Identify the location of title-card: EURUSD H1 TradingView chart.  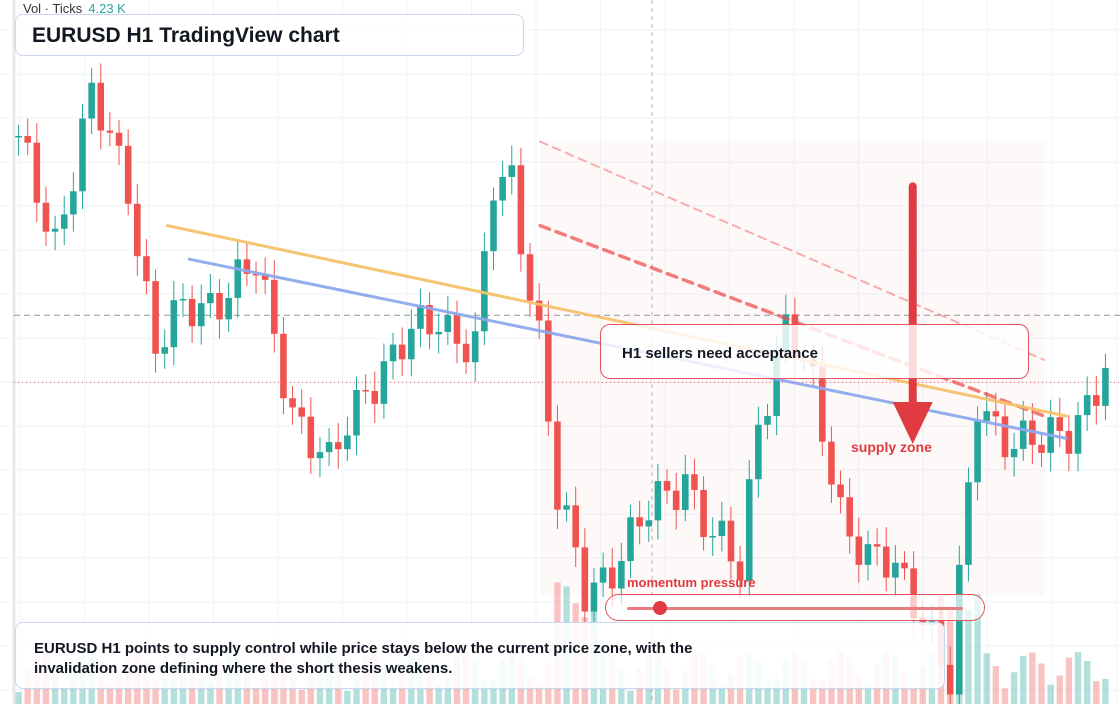
(269, 35).